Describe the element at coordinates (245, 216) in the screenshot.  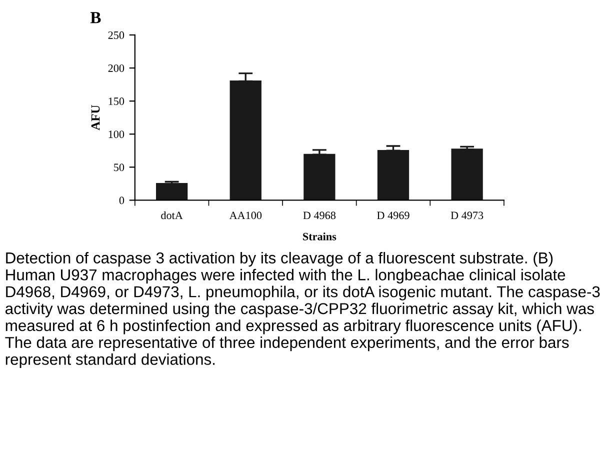
I see `x-tick-label: AA100` at that location.